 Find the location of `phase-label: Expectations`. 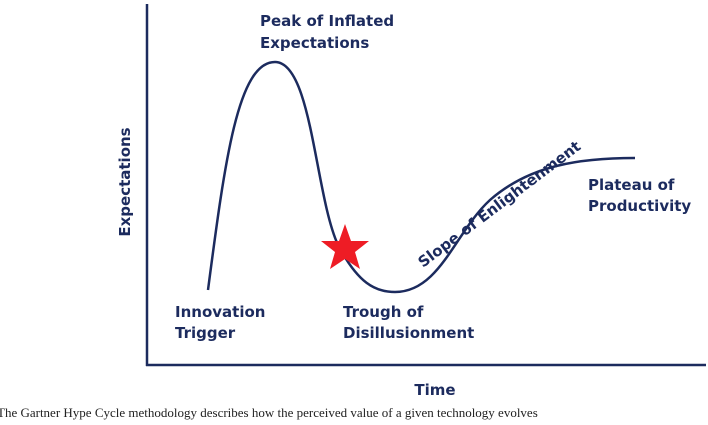

phase-label: Expectations is located at coordinates (314, 43).